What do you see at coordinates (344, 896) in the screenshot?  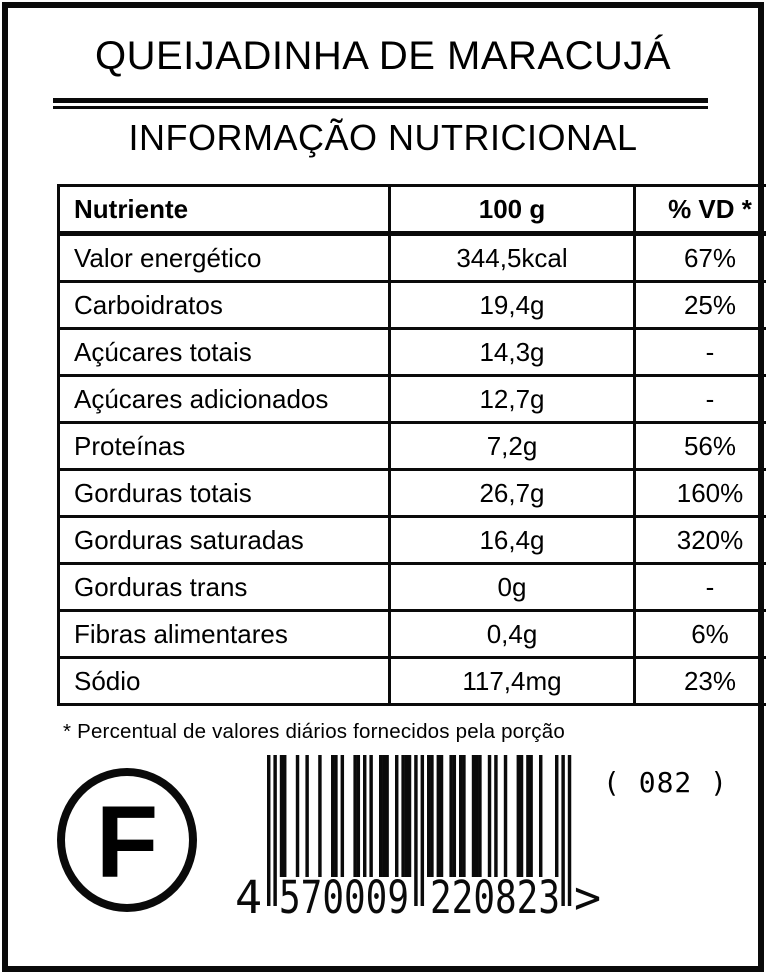 I see `barcode-digits-group1: 570009` at bounding box center [344, 896].